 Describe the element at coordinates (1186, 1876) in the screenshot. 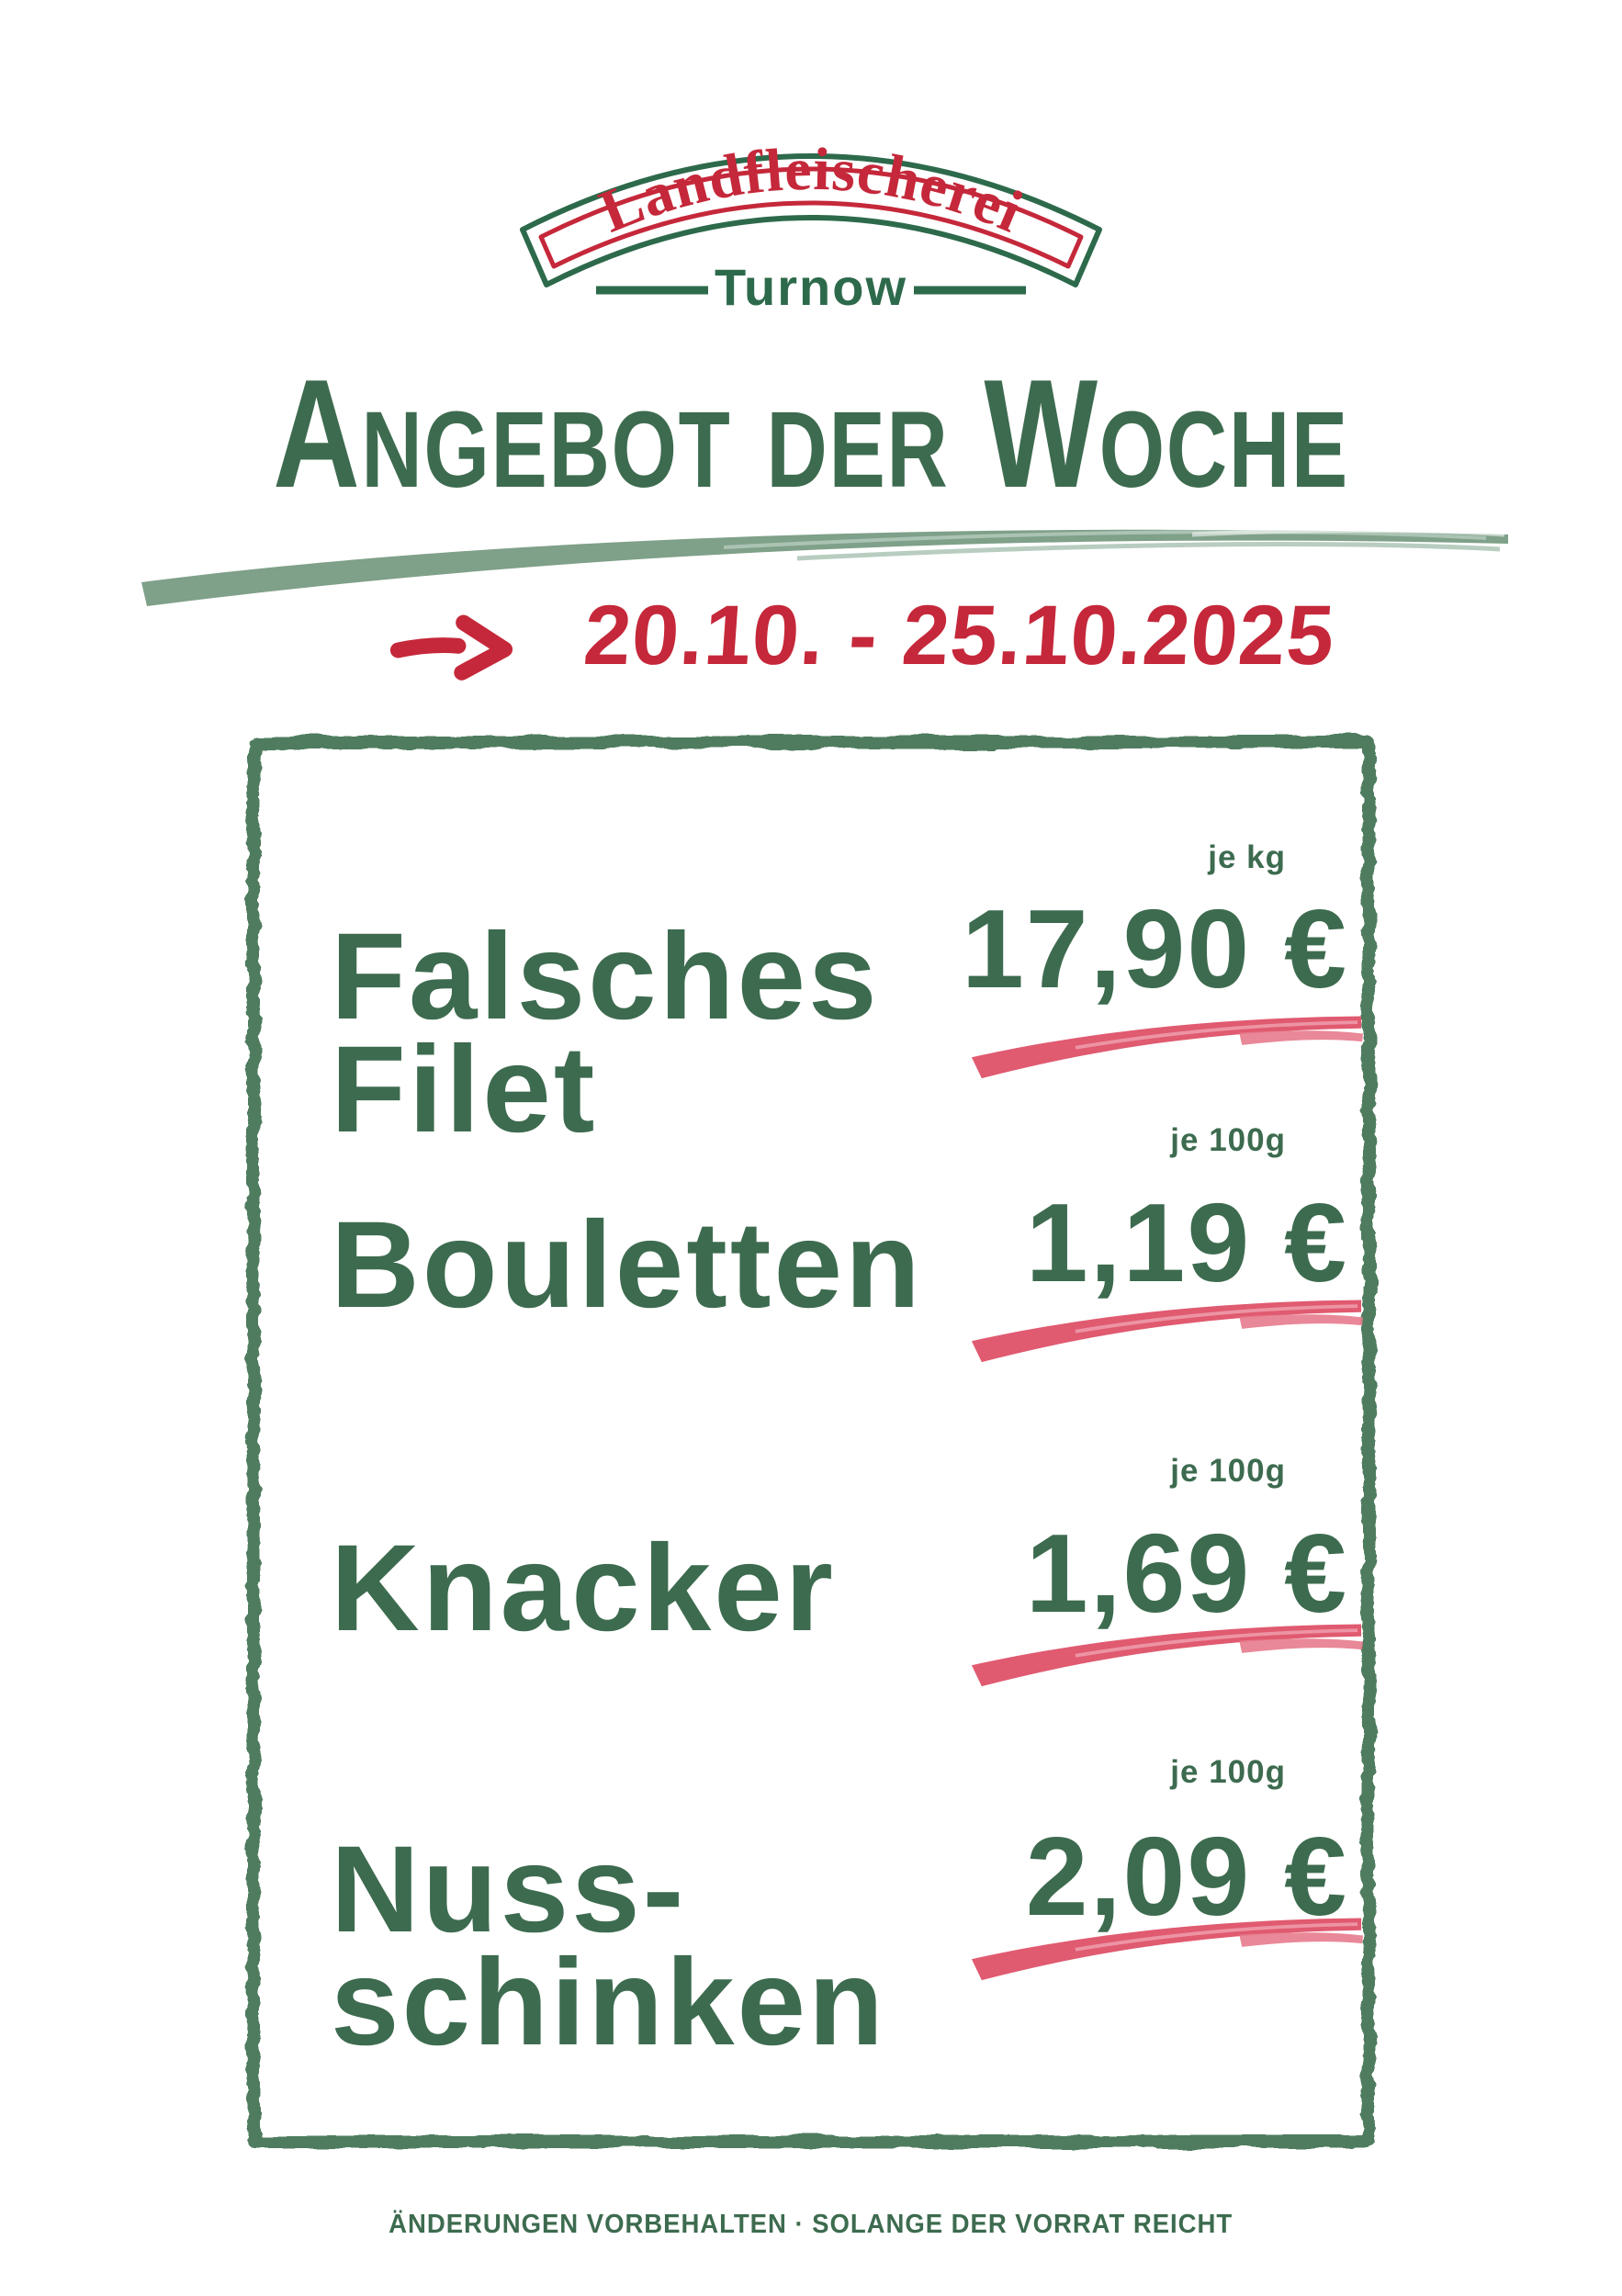

I see `product-price: 2,09 €` at that location.